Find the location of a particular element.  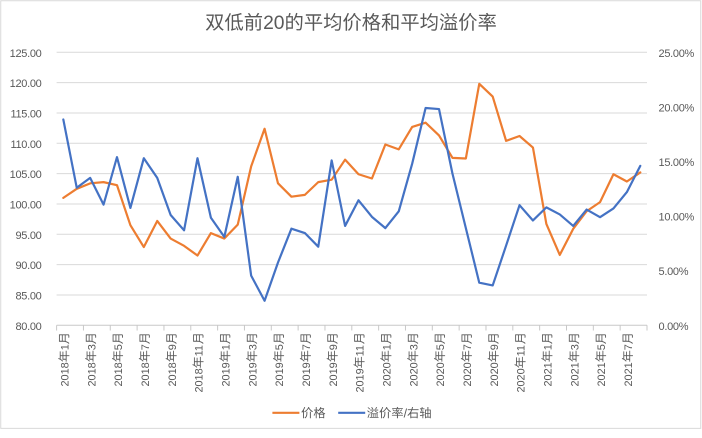

svg-text: 10.00% is located at coordinates (677, 218).